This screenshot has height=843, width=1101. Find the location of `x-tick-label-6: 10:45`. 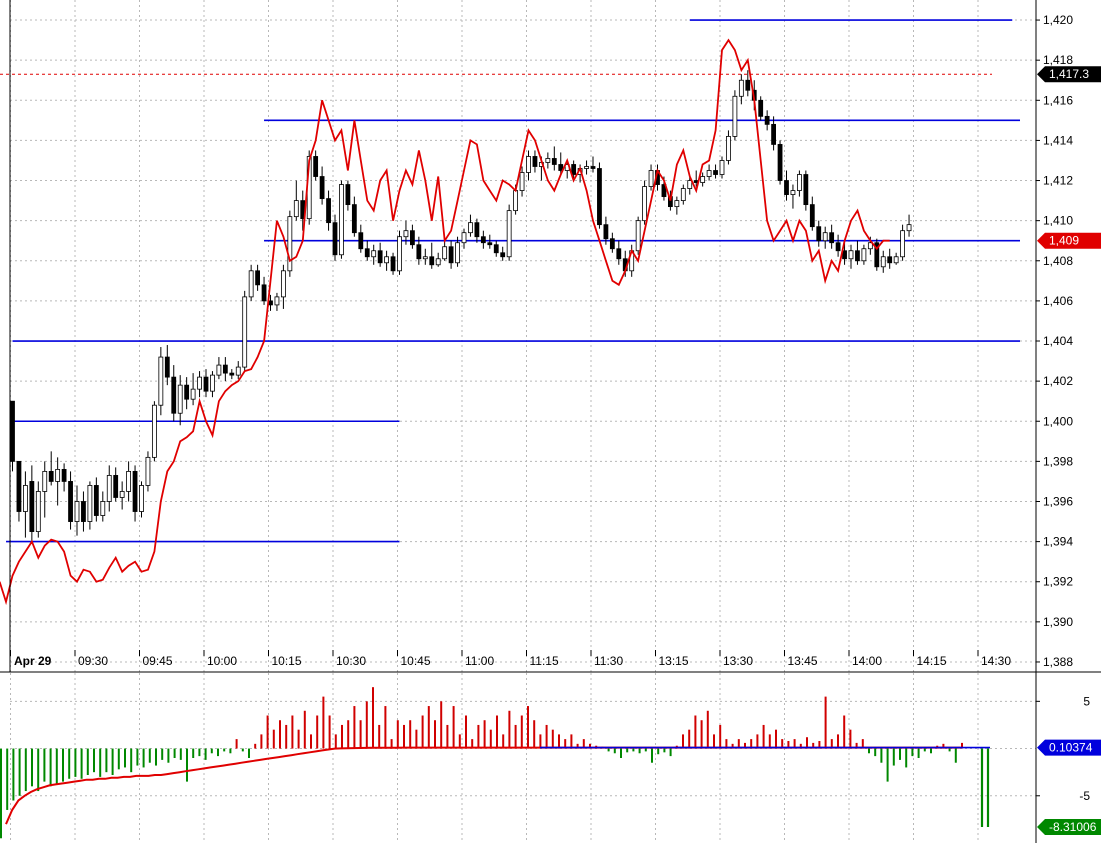

x-tick-label-6: 10:45 is located at coordinates (416, 661).